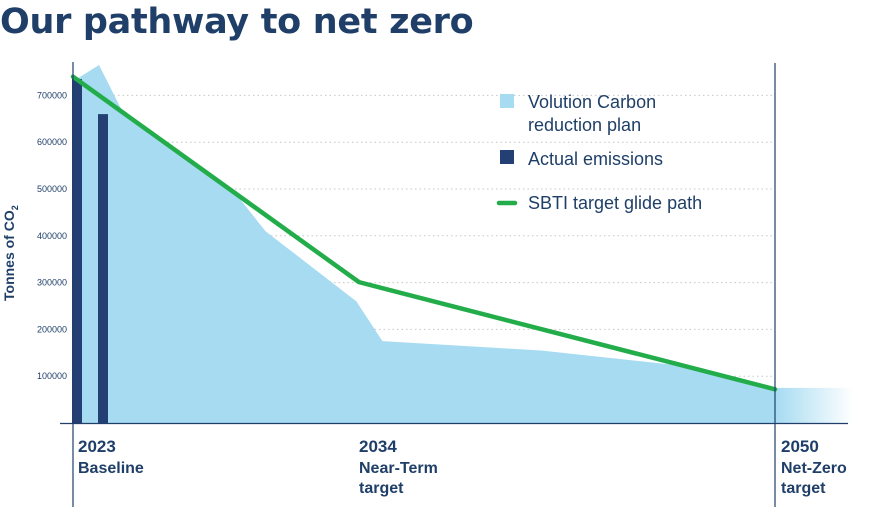 Image resolution: width=876 pixels, height=517 pixels. What do you see at coordinates (90, 251) in the screenshot?
I see `actual-bars-layer` at bounding box center [90, 251].